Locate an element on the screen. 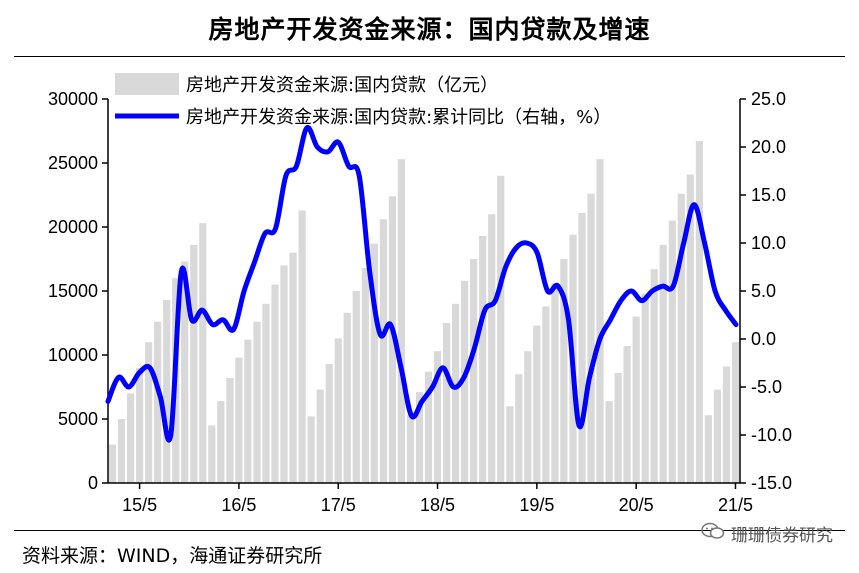  watermark-text: 珊珊债券研究 is located at coordinates (782, 536).